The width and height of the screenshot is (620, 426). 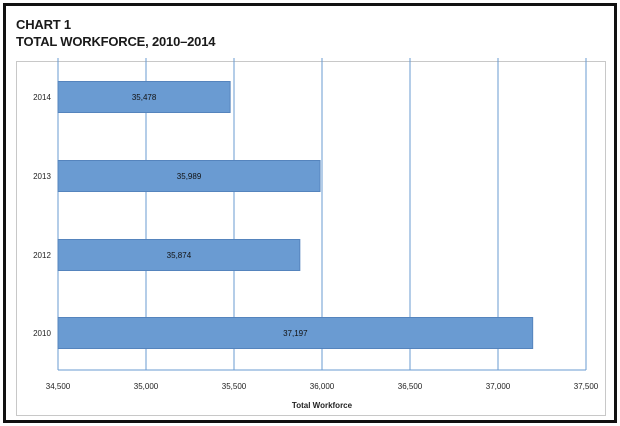 I want to click on bar-2012, so click(x=179, y=255).